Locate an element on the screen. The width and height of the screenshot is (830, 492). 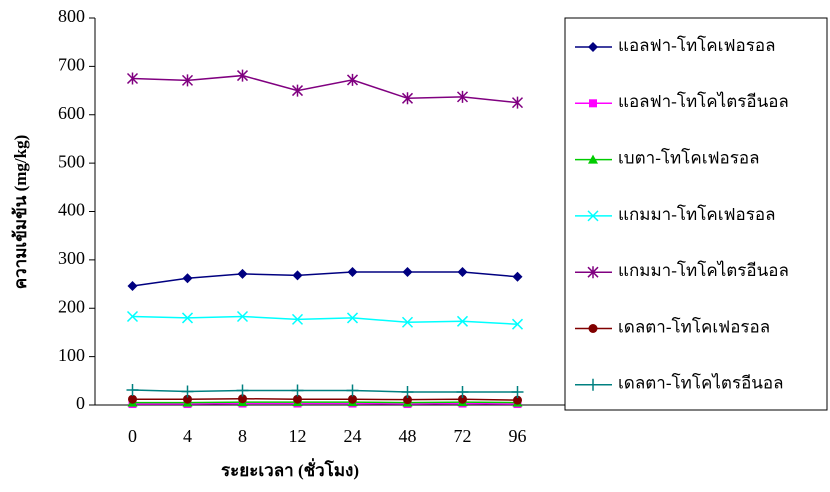
y-axis-title: ความเข้มข้น (mg/kg) is located at coordinates (20, 212).